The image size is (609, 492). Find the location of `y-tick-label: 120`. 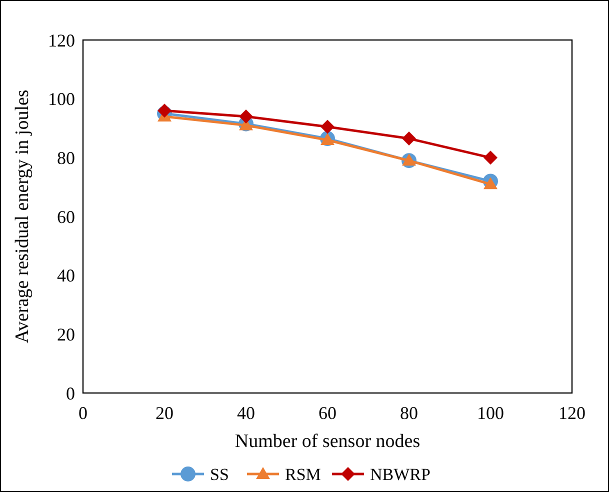

y-tick-label: 120 is located at coordinates (61, 40).